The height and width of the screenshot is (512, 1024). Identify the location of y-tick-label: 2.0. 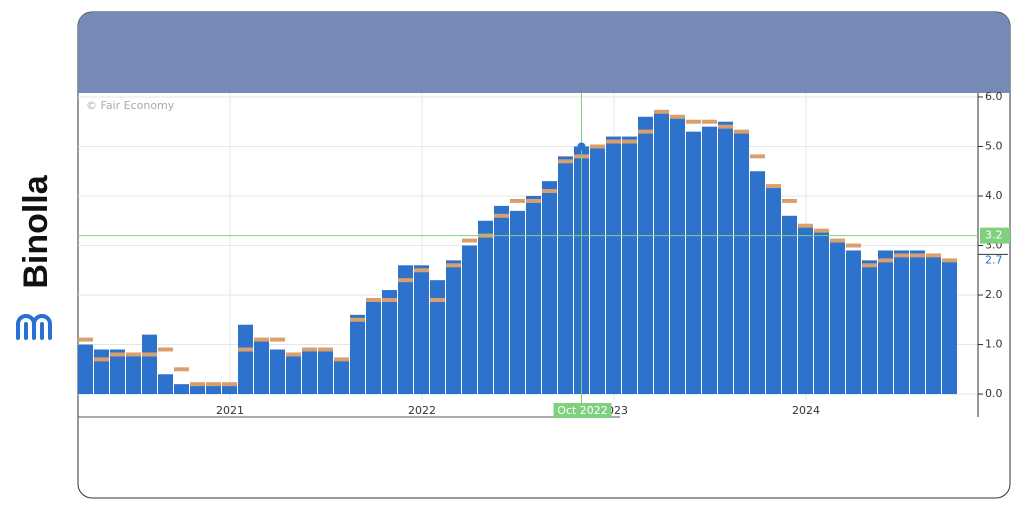
(994, 294).